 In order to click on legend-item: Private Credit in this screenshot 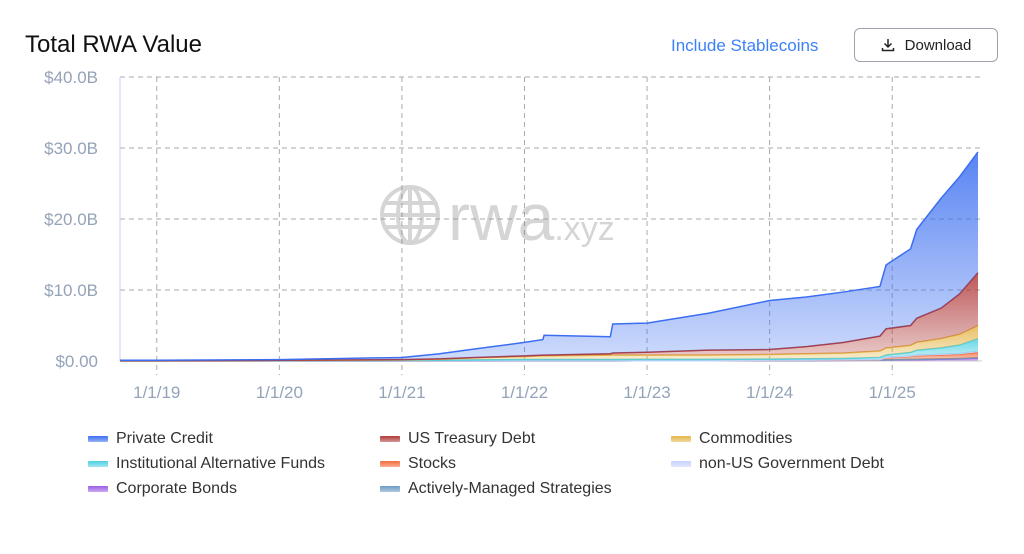, I will do `click(150, 439)`.